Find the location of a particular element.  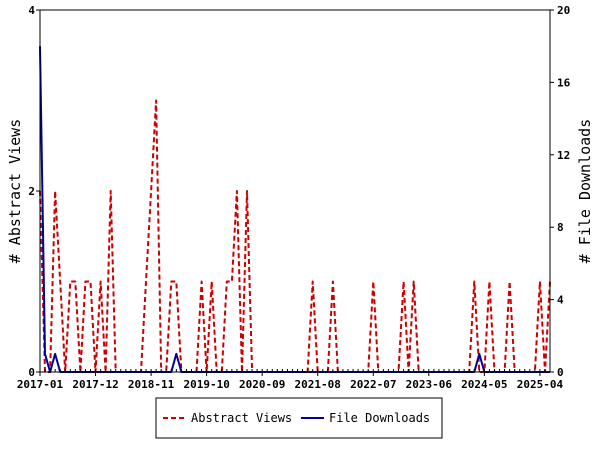

y-left-tick-label: 4 is located at coordinates (31, 10).